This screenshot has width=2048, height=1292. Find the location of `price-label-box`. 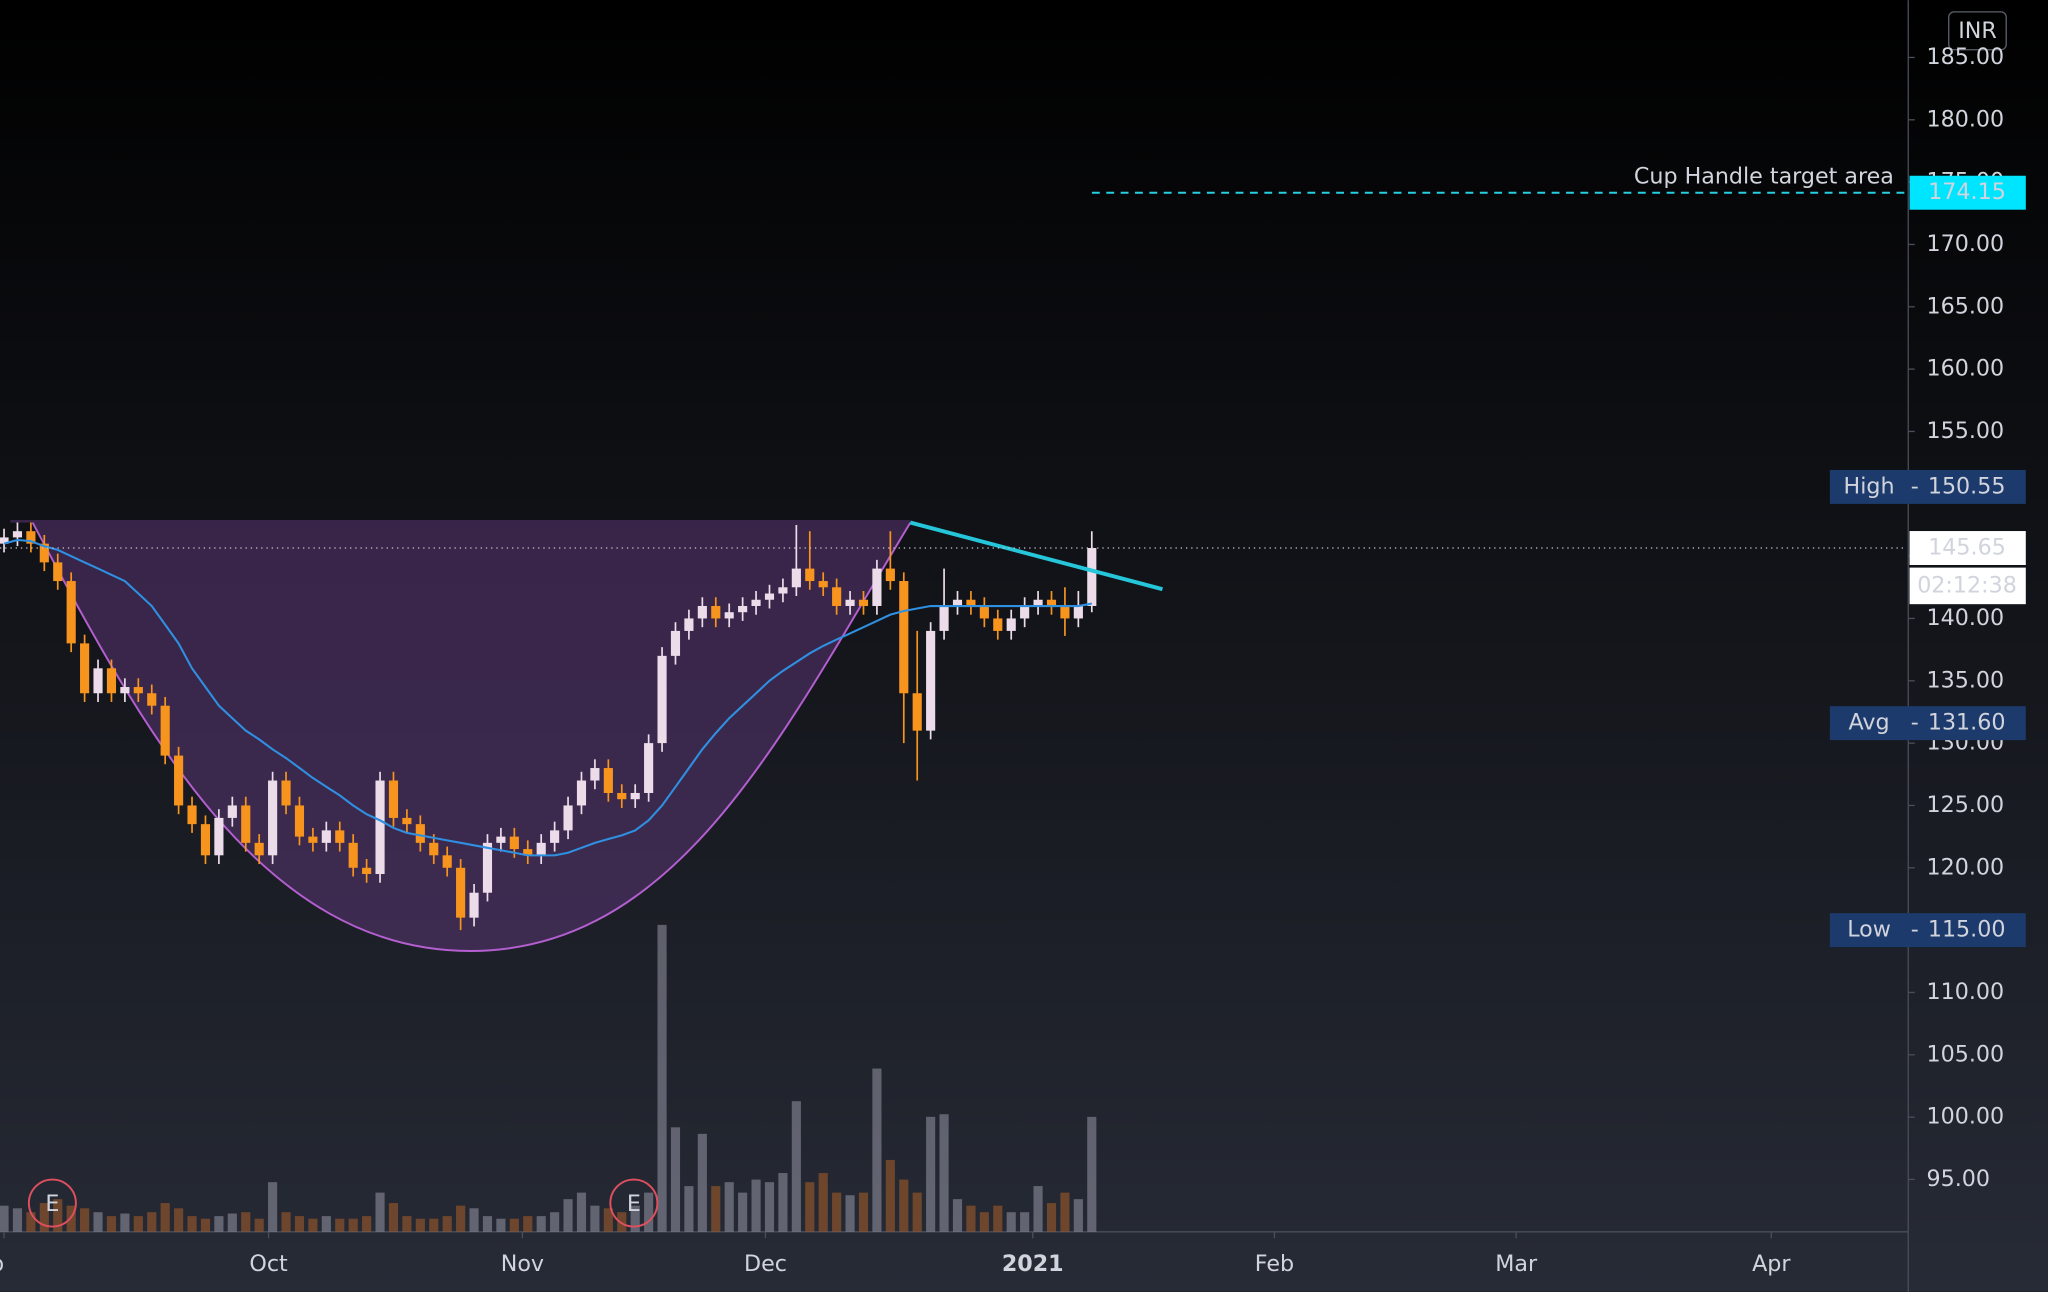

price-label-box is located at coordinates (1927, 486).